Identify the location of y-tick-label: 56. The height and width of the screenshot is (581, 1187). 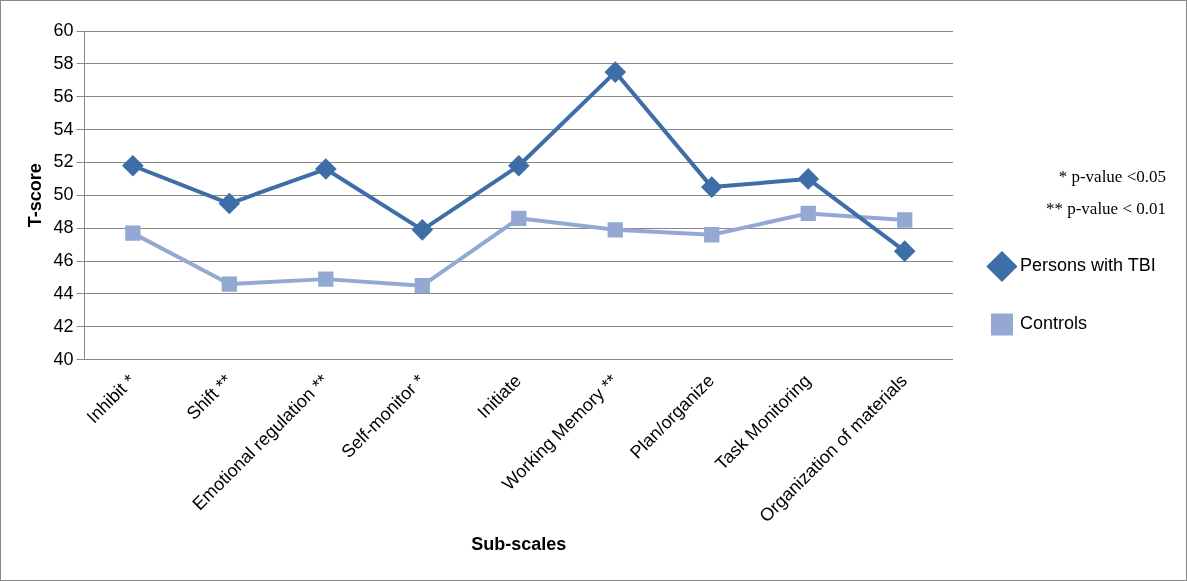
(63, 95).